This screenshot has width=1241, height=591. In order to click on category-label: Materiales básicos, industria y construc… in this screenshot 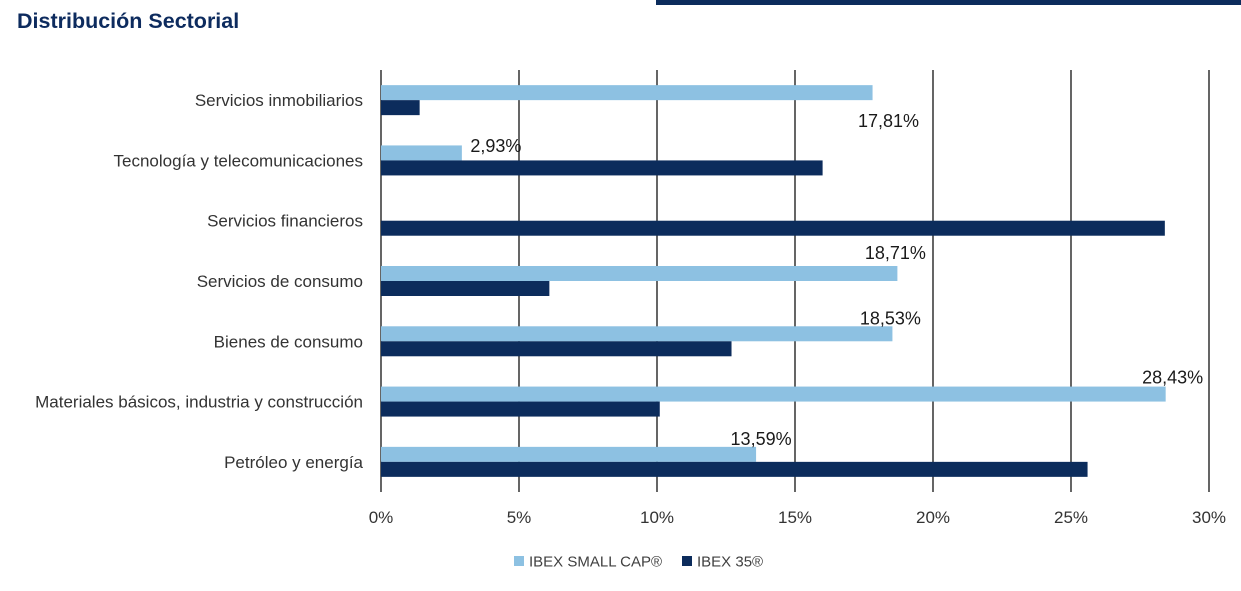, I will do `click(199, 402)`.